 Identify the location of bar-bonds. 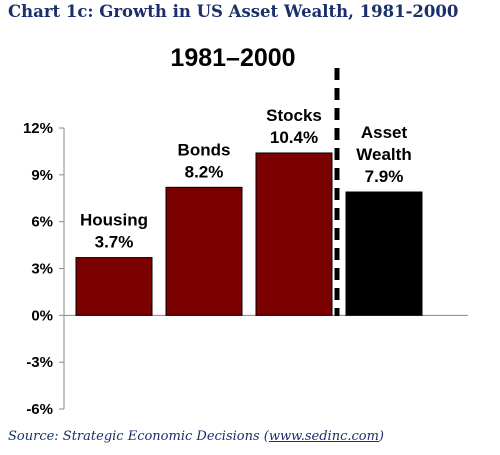
(204, 251).